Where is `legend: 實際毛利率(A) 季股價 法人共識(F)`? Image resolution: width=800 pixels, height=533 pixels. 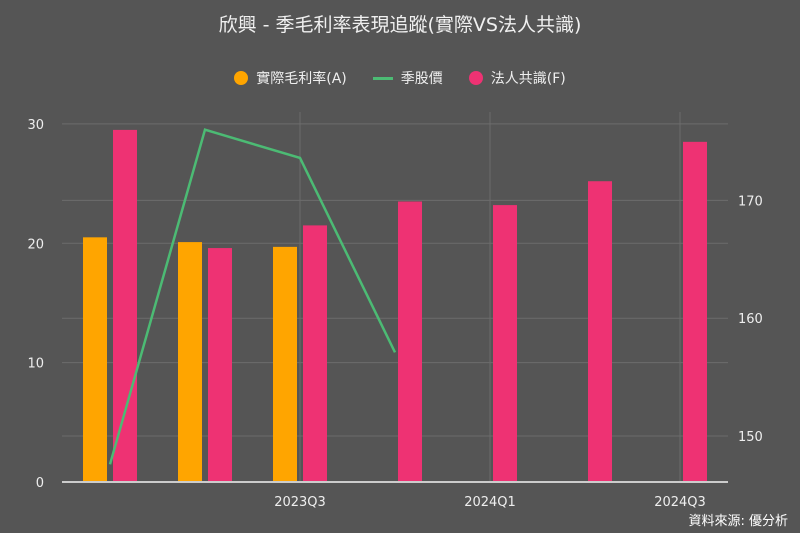
legend: 實際毛利率(A) 季股價 法人共識(F) is located at coordinates (400, 78).